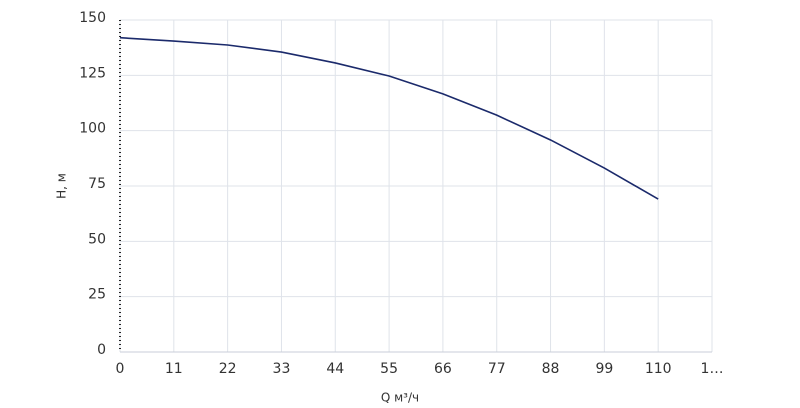 The width and height of the screenshot is (800, 408). I want to click on y-tick-label: 25, so click(97, 295).